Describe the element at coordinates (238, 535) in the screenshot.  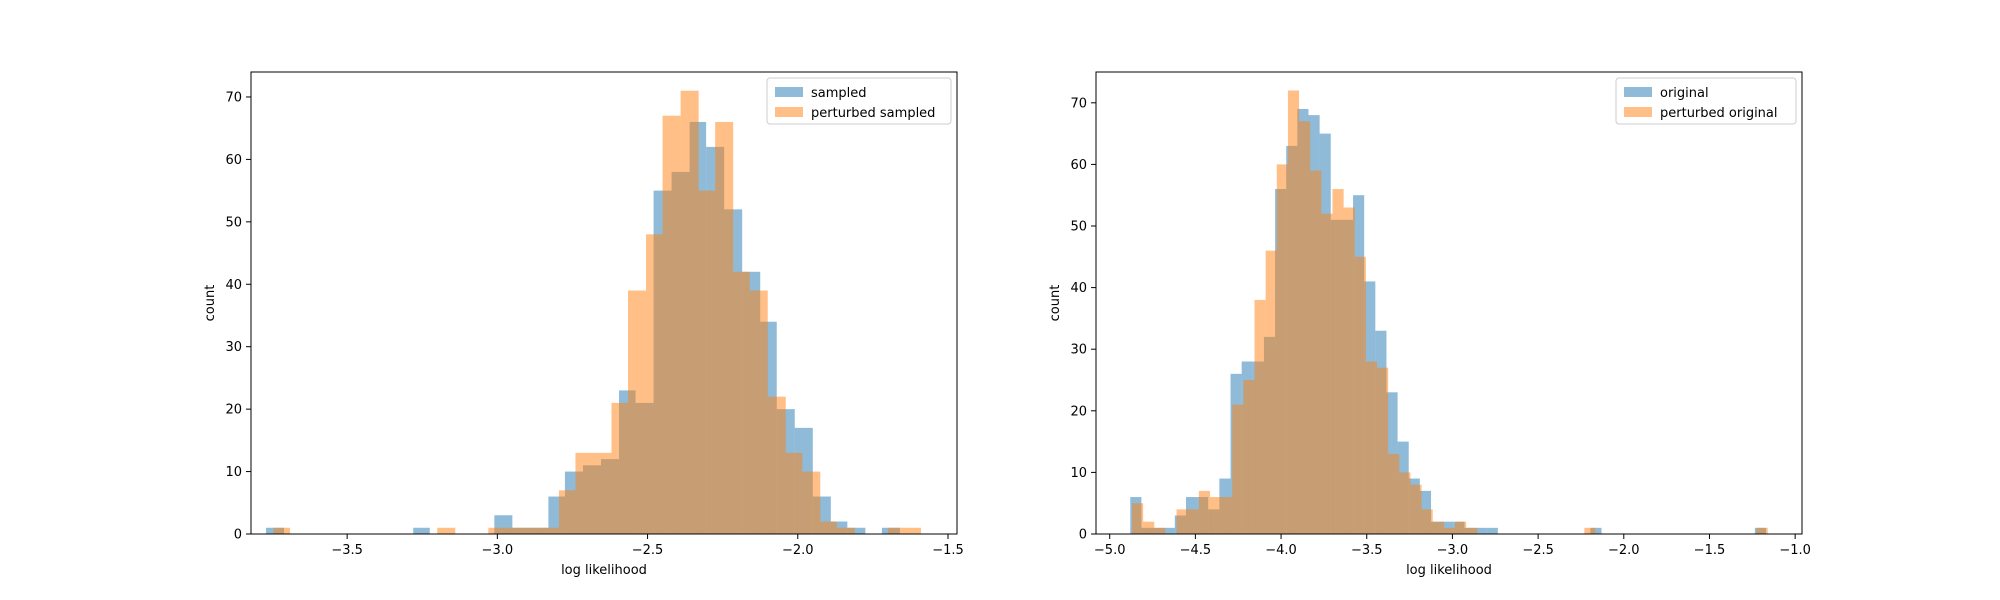
I see `y-tick-label: 0` at that location.